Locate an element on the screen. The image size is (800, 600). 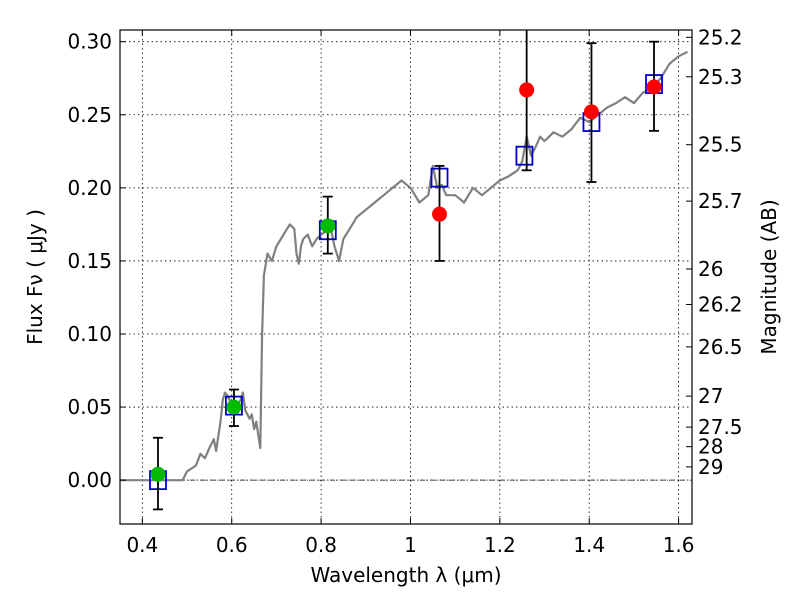
x-axis-title: Wavelength λ (μm) is located at coordinates (405, 575).